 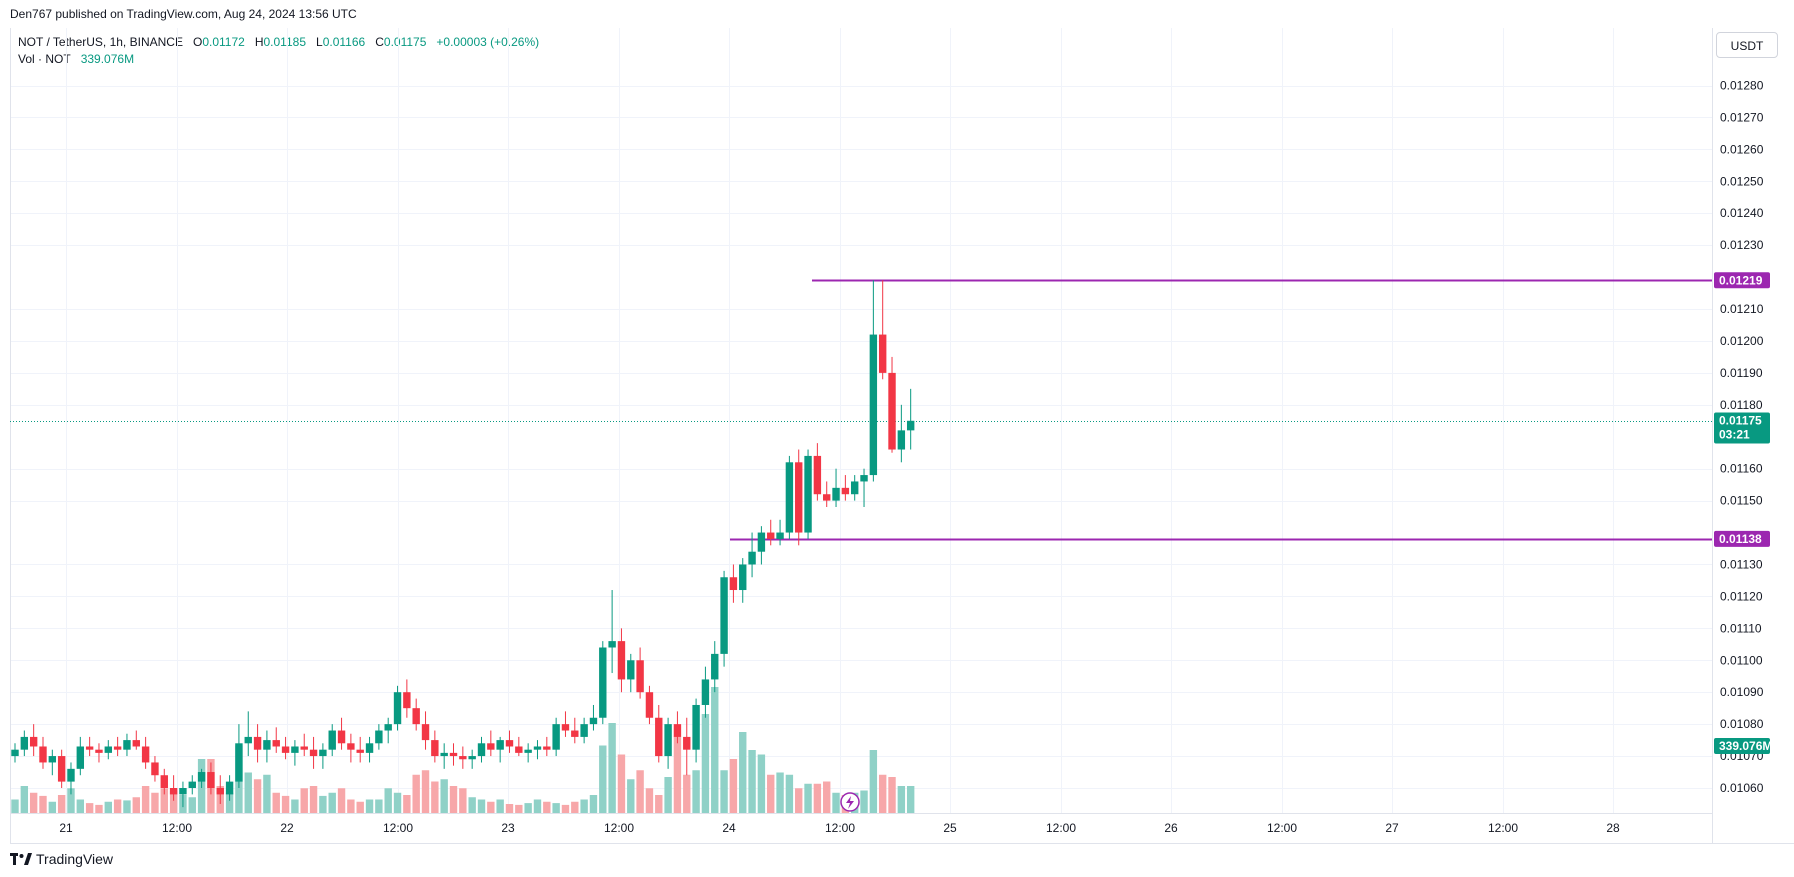 What do you see at coordinates (44, 59) in the screenshot?
I see `volume-label: Vol · NOT` at bounding box center [44, 59].